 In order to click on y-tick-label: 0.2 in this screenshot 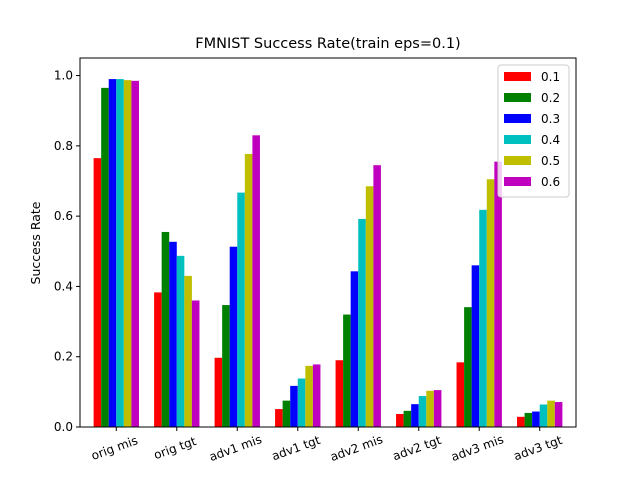, I will do `click(63, 357)`.